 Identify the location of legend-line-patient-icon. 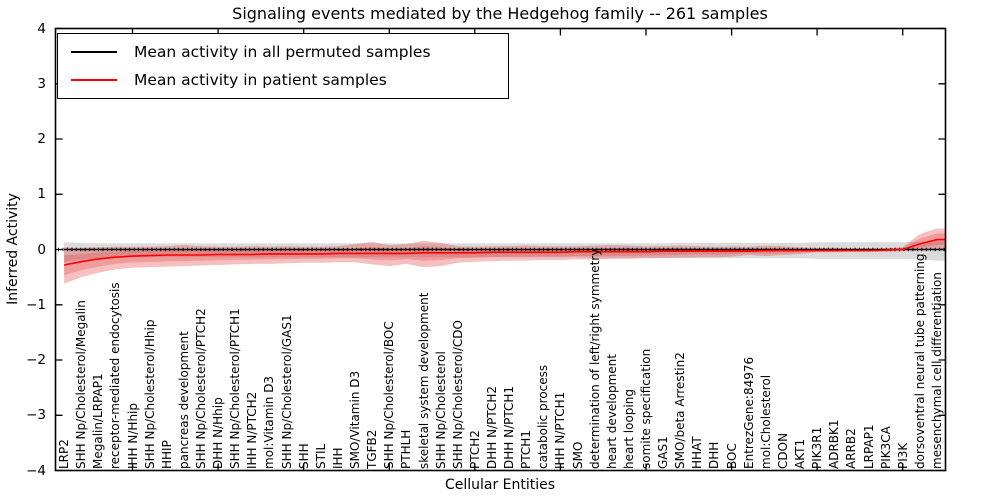
(94, 79).